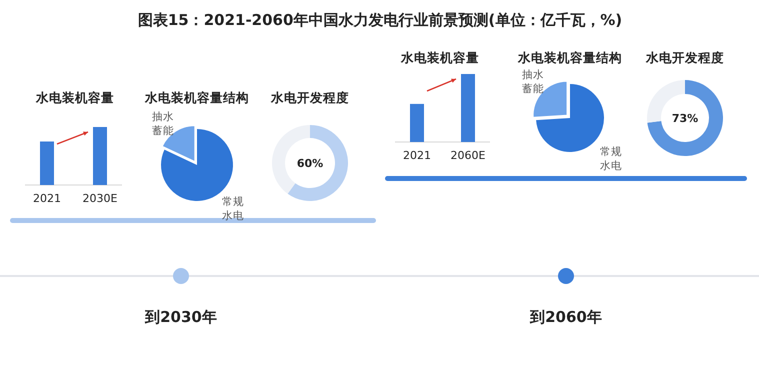 This screenshot has width=759, height=370. I want to click on text: 到2030年, so click(180, 317).